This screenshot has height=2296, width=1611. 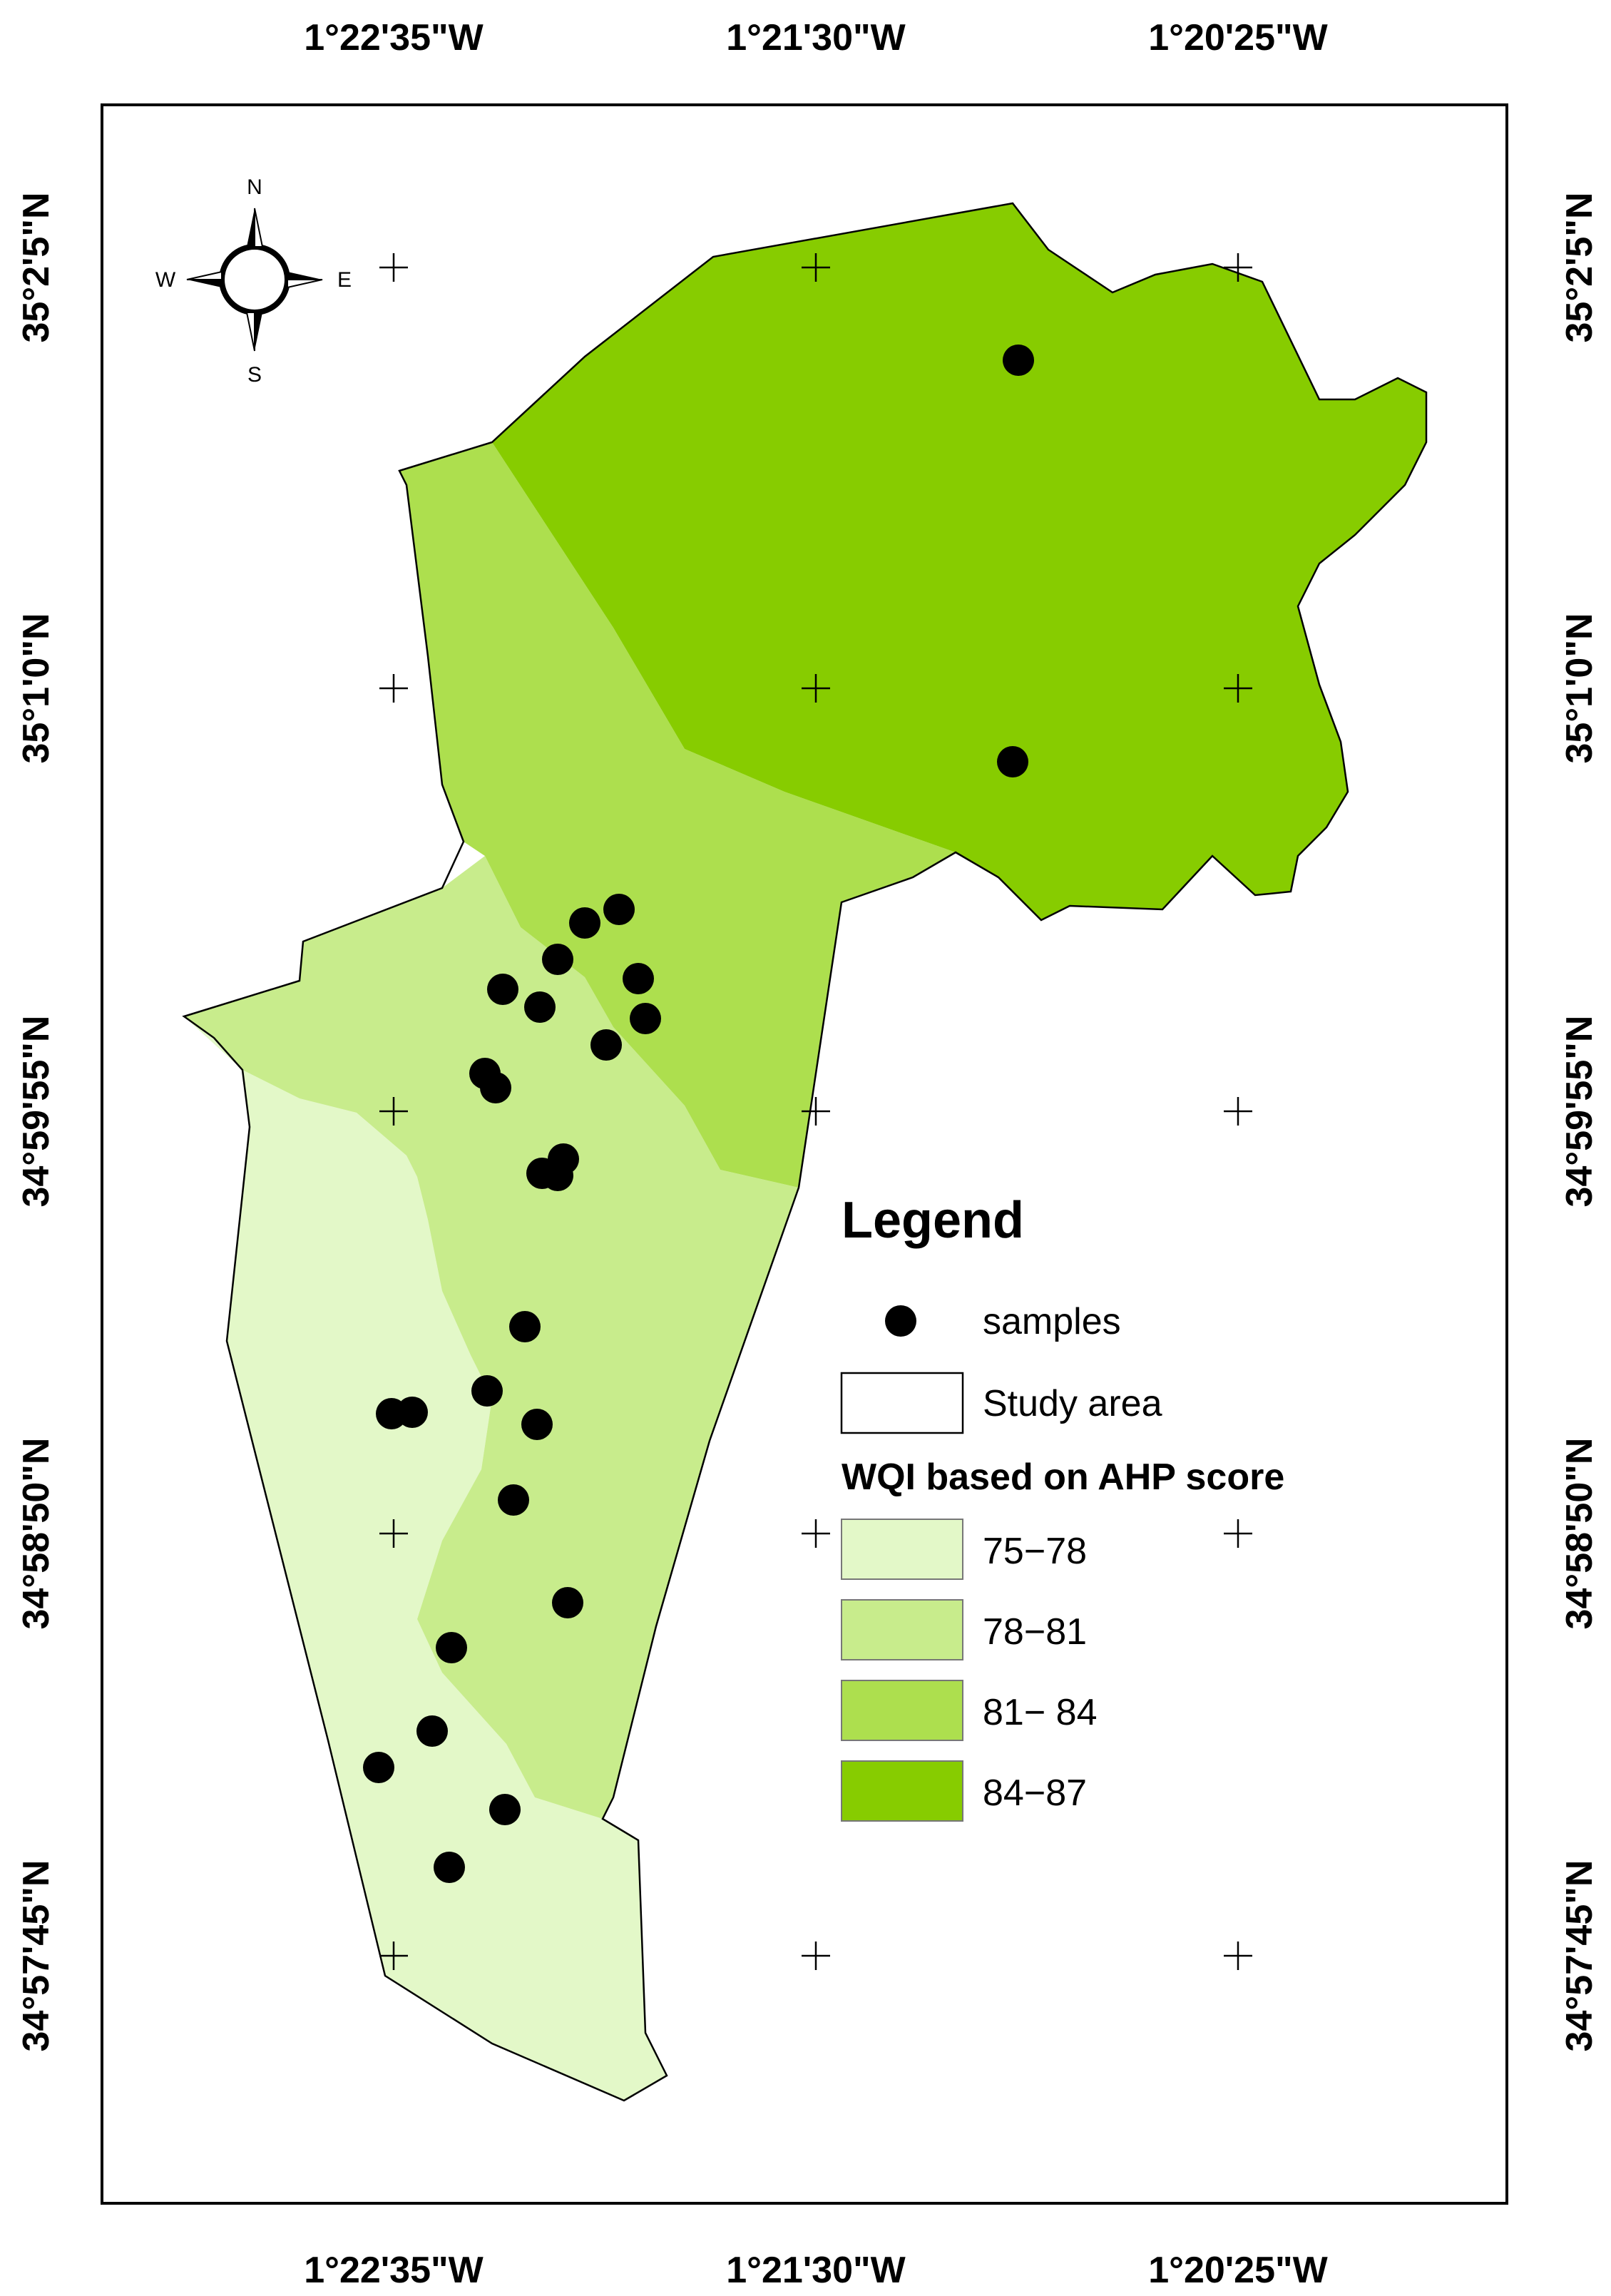 What do you see at coordinates (1035, 1793) in the screenshot?
I see `legend-class-label: 84−87` at bounding box center [1035, 1793].